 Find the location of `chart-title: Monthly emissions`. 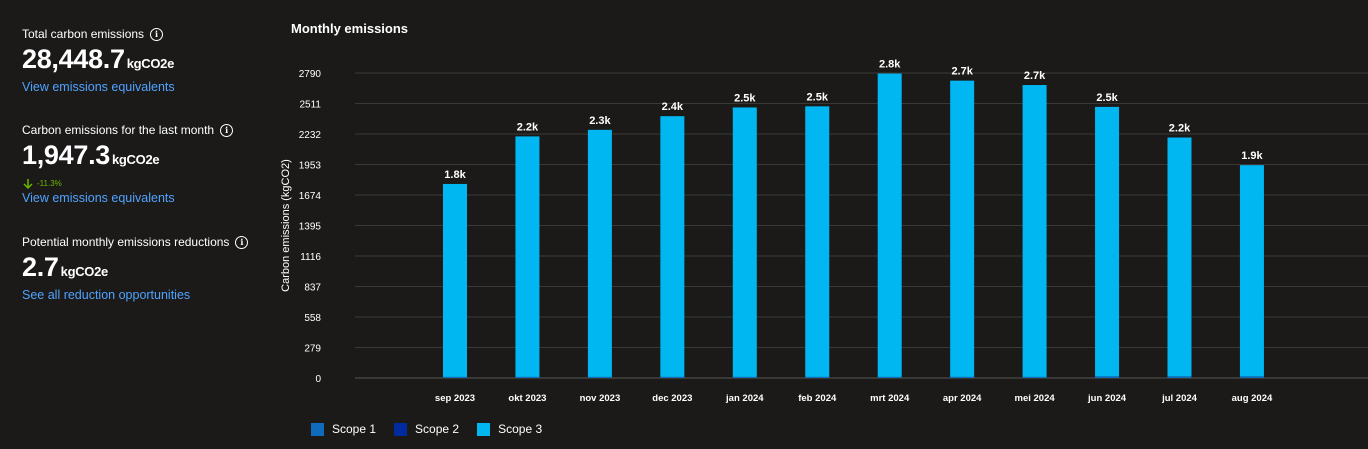

chart-title: Monthly emissions is located at coordinates (350, 28).